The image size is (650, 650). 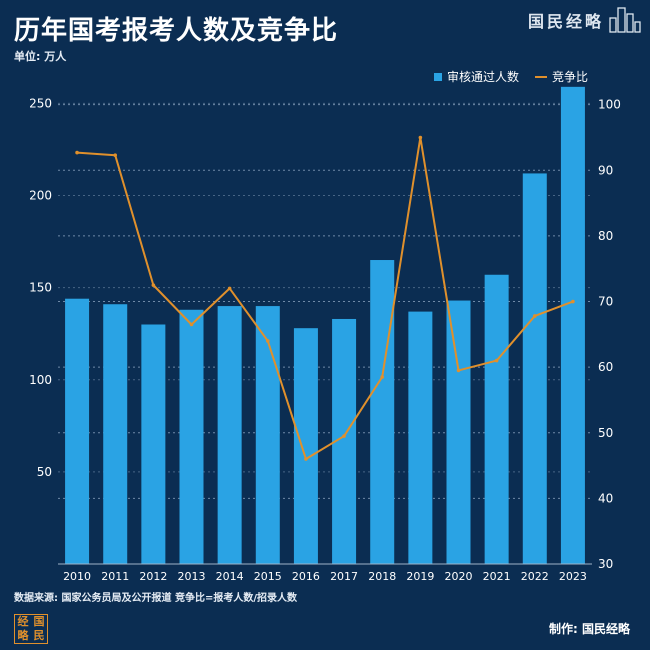 I want to click on y-right-tick-label: 40, so click(x=605, y=498).